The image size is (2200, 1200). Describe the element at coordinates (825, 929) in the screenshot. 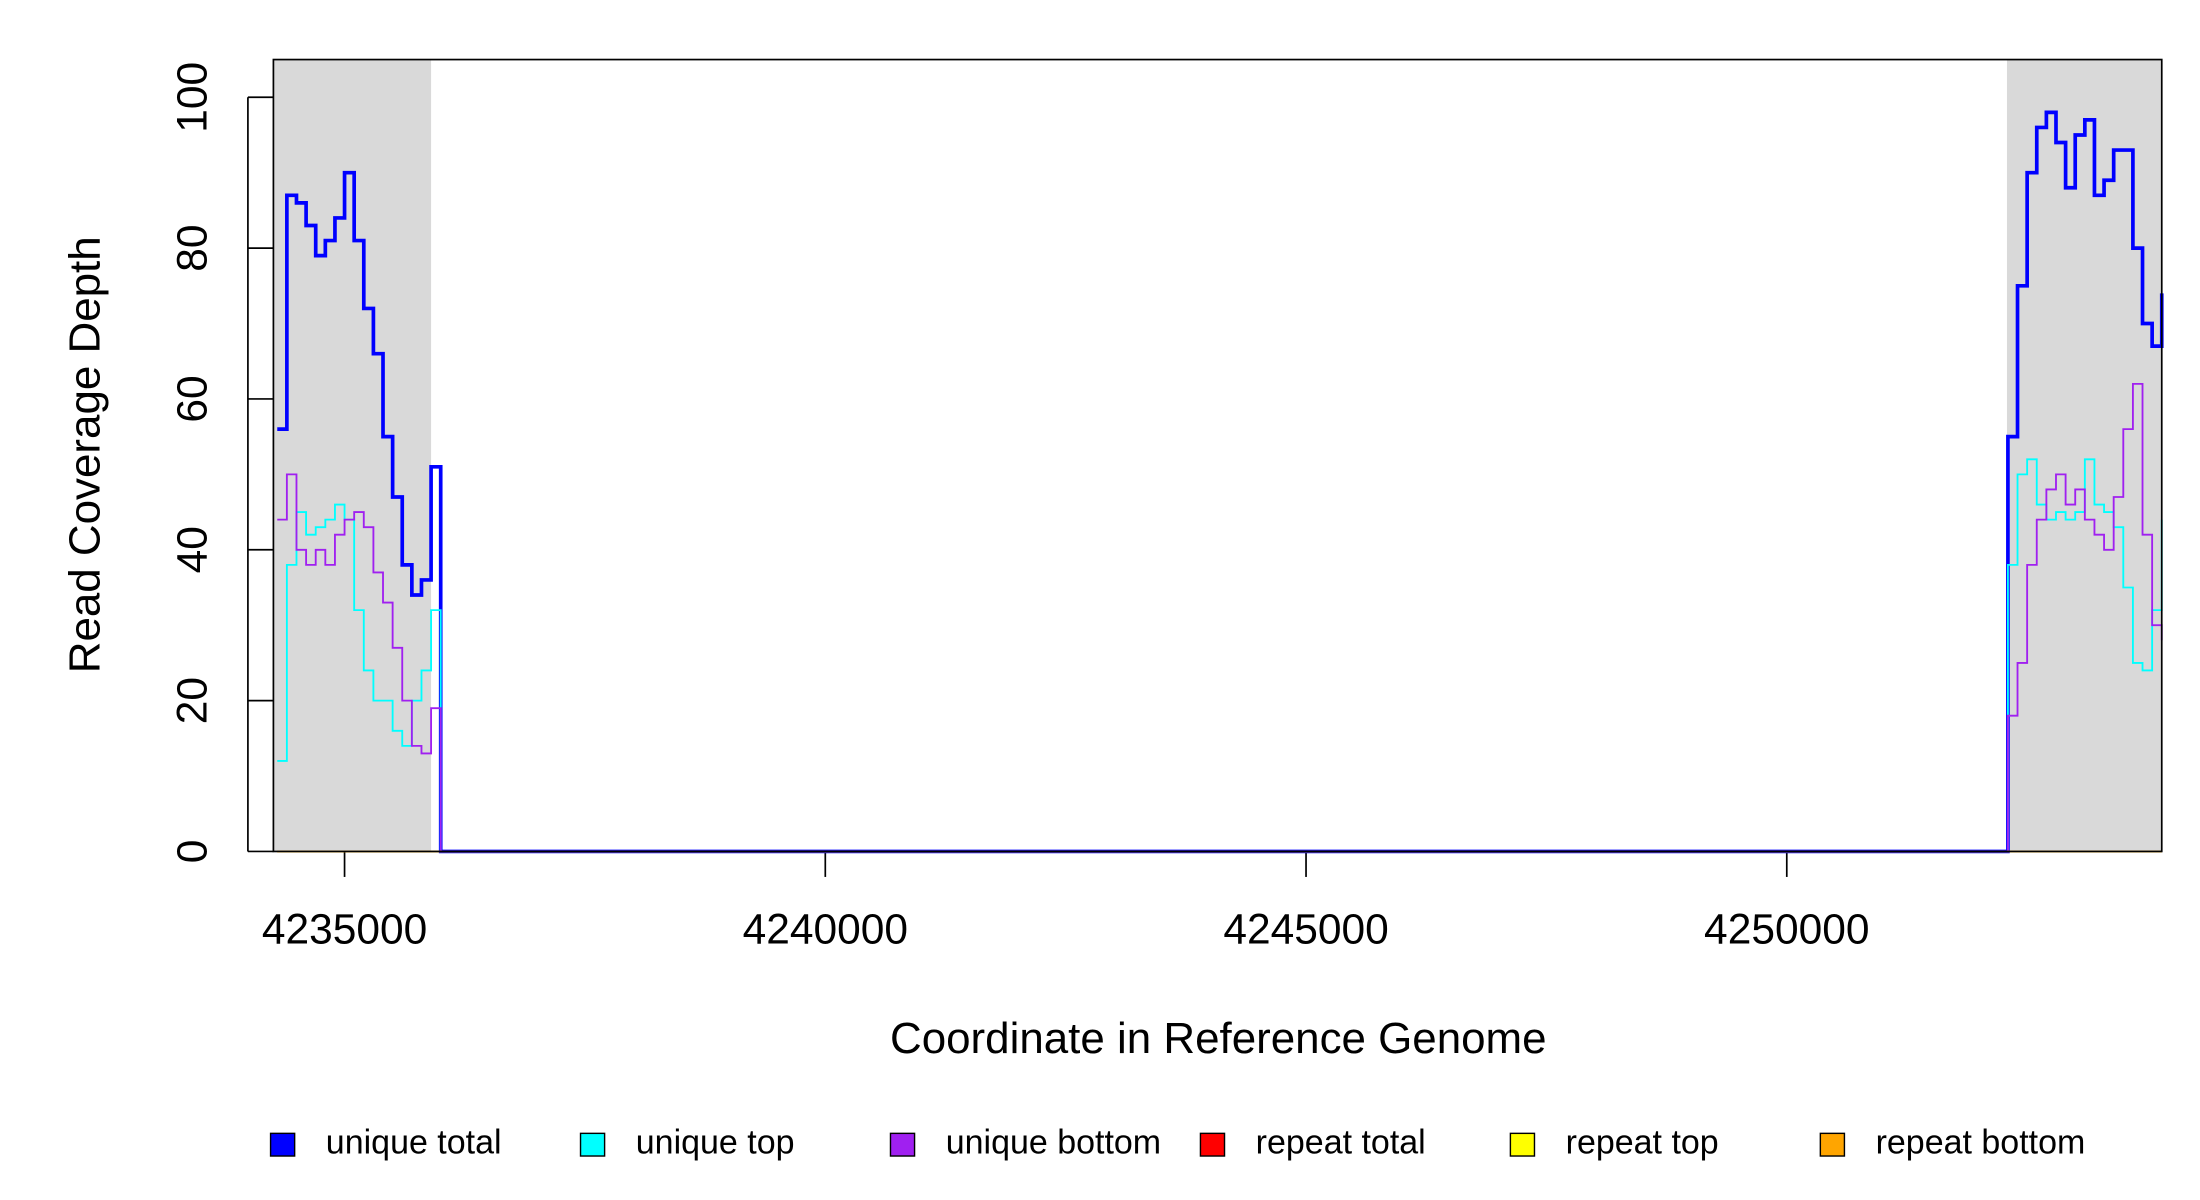

I see `x-tick-label: 4240000` at that location.